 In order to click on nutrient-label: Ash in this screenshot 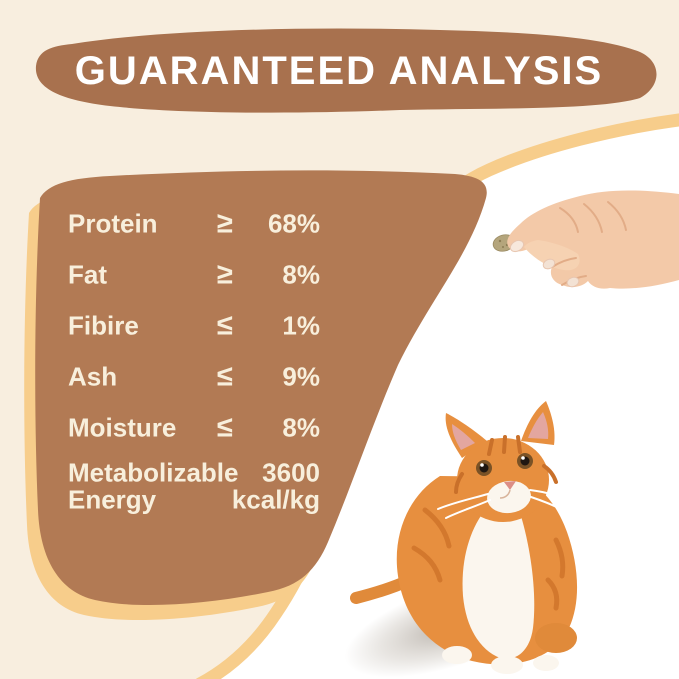, I will do `click(93, 375)`.